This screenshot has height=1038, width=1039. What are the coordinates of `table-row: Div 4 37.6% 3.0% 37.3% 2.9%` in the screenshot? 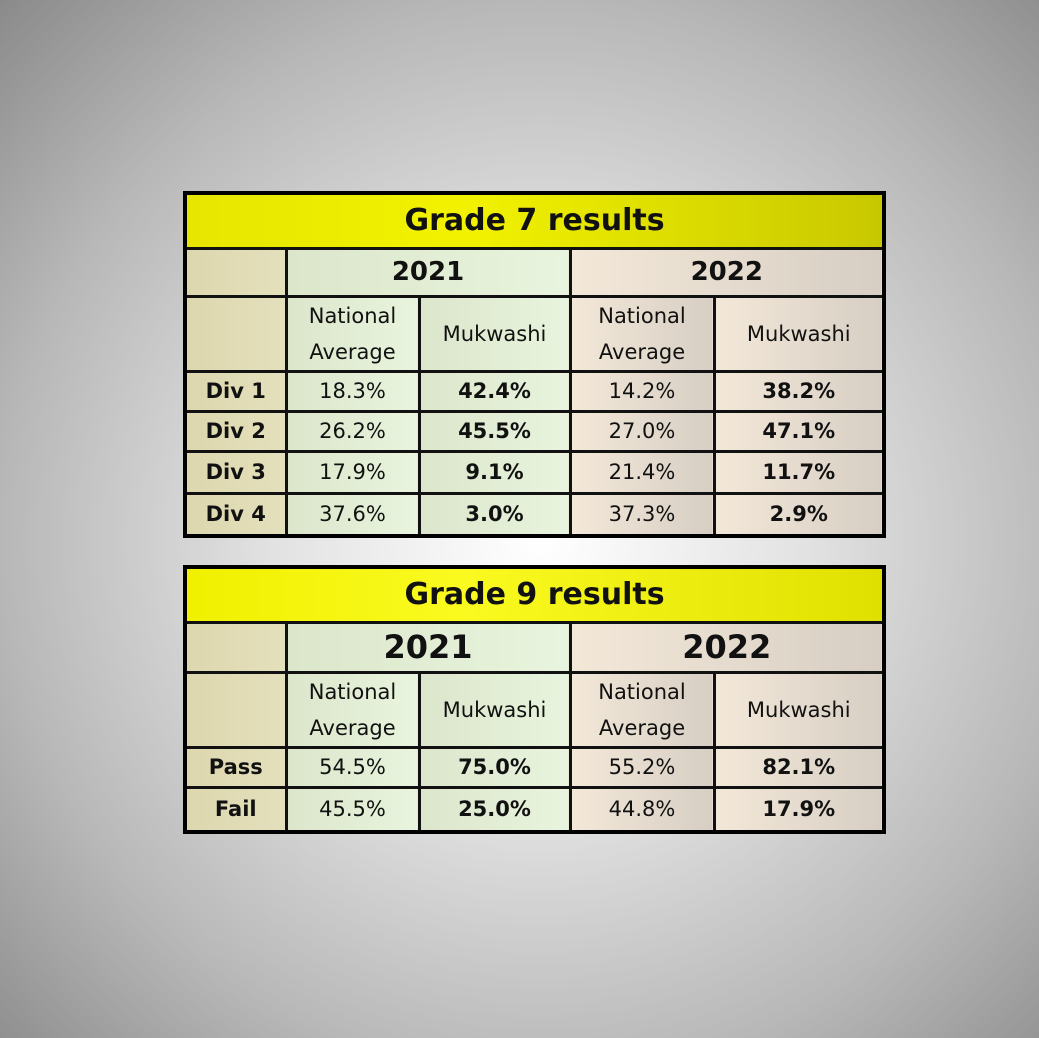 It's located at (534, 514).